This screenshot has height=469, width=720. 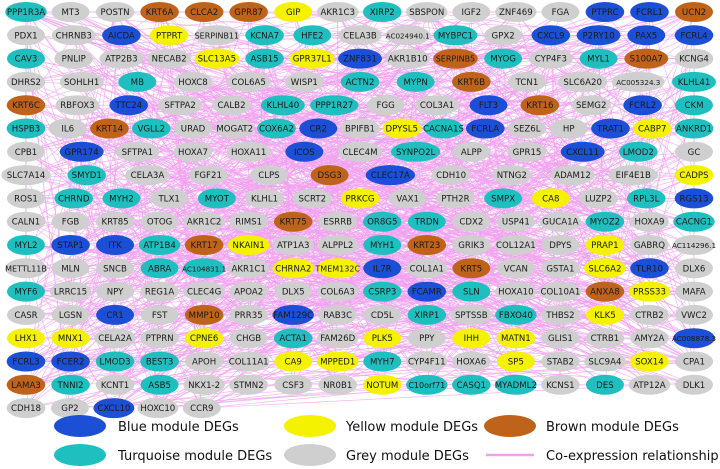 I want to click on gene-node: CYP4F11, so click(x=427, y=361).